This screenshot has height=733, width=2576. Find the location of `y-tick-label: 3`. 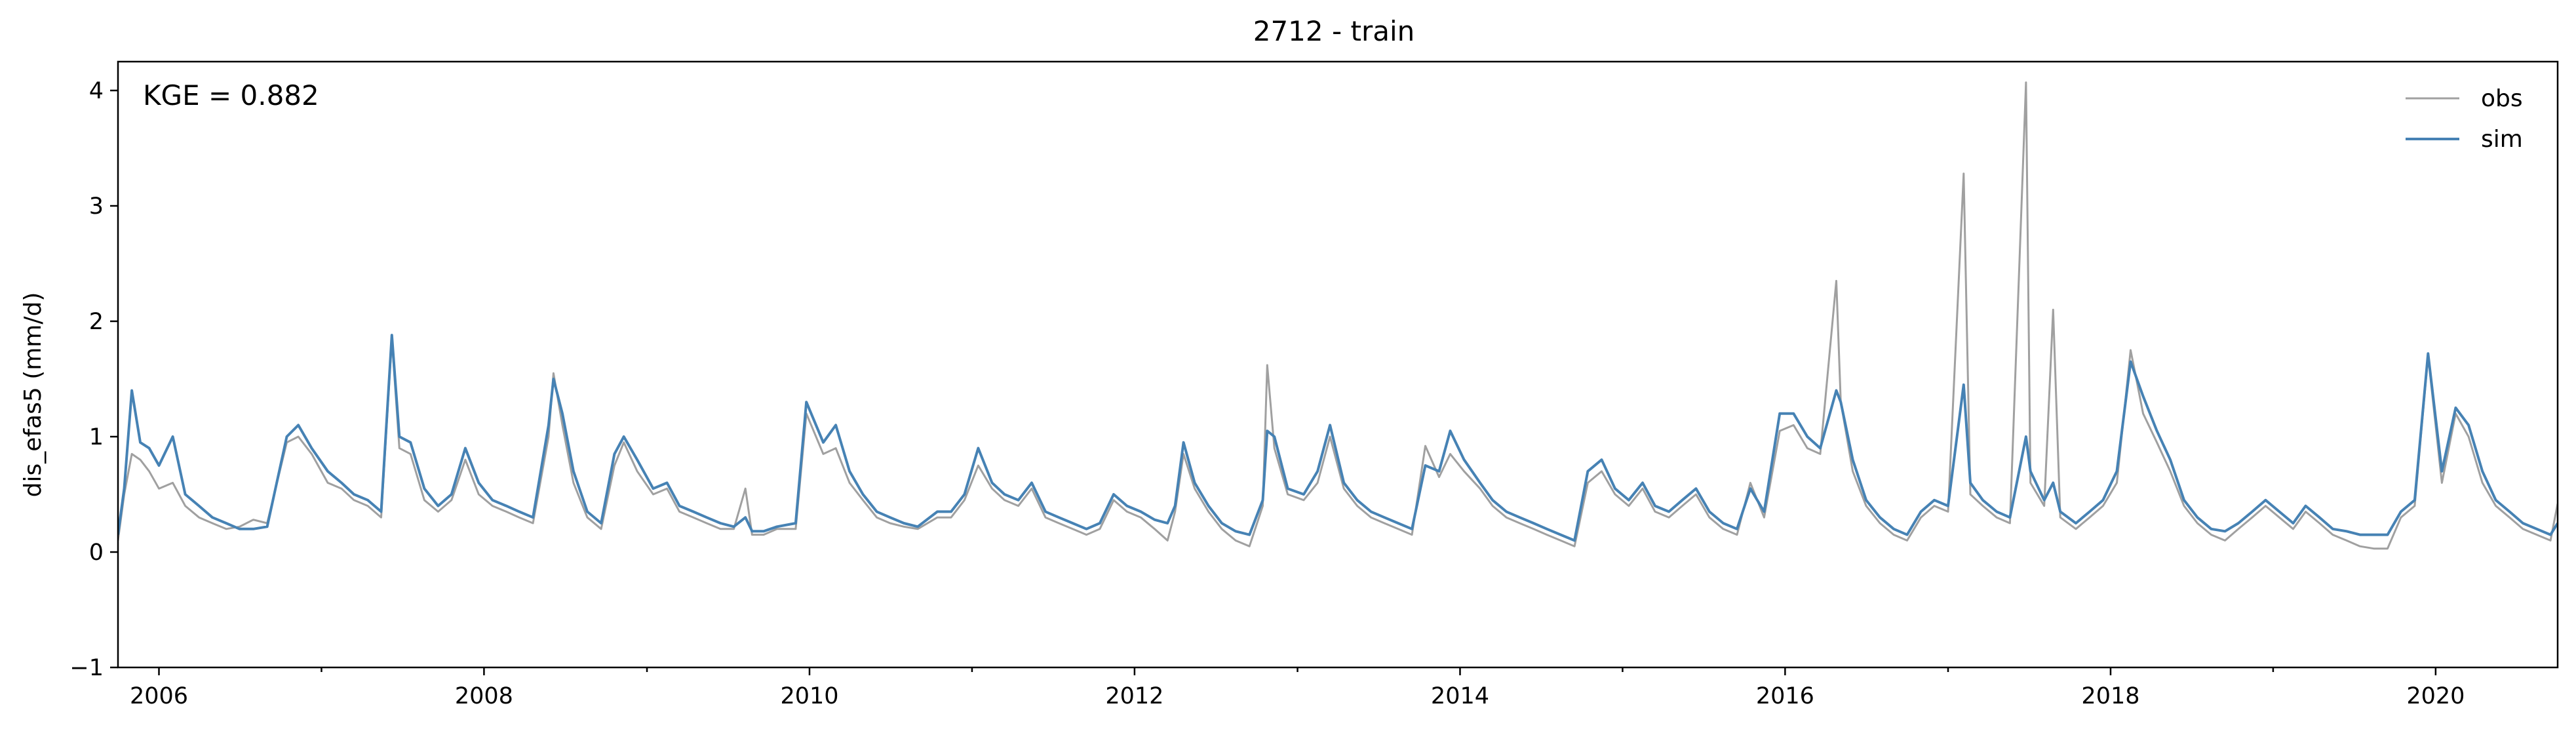

y-tick-label: 3 is located at coordinates (96, 206).